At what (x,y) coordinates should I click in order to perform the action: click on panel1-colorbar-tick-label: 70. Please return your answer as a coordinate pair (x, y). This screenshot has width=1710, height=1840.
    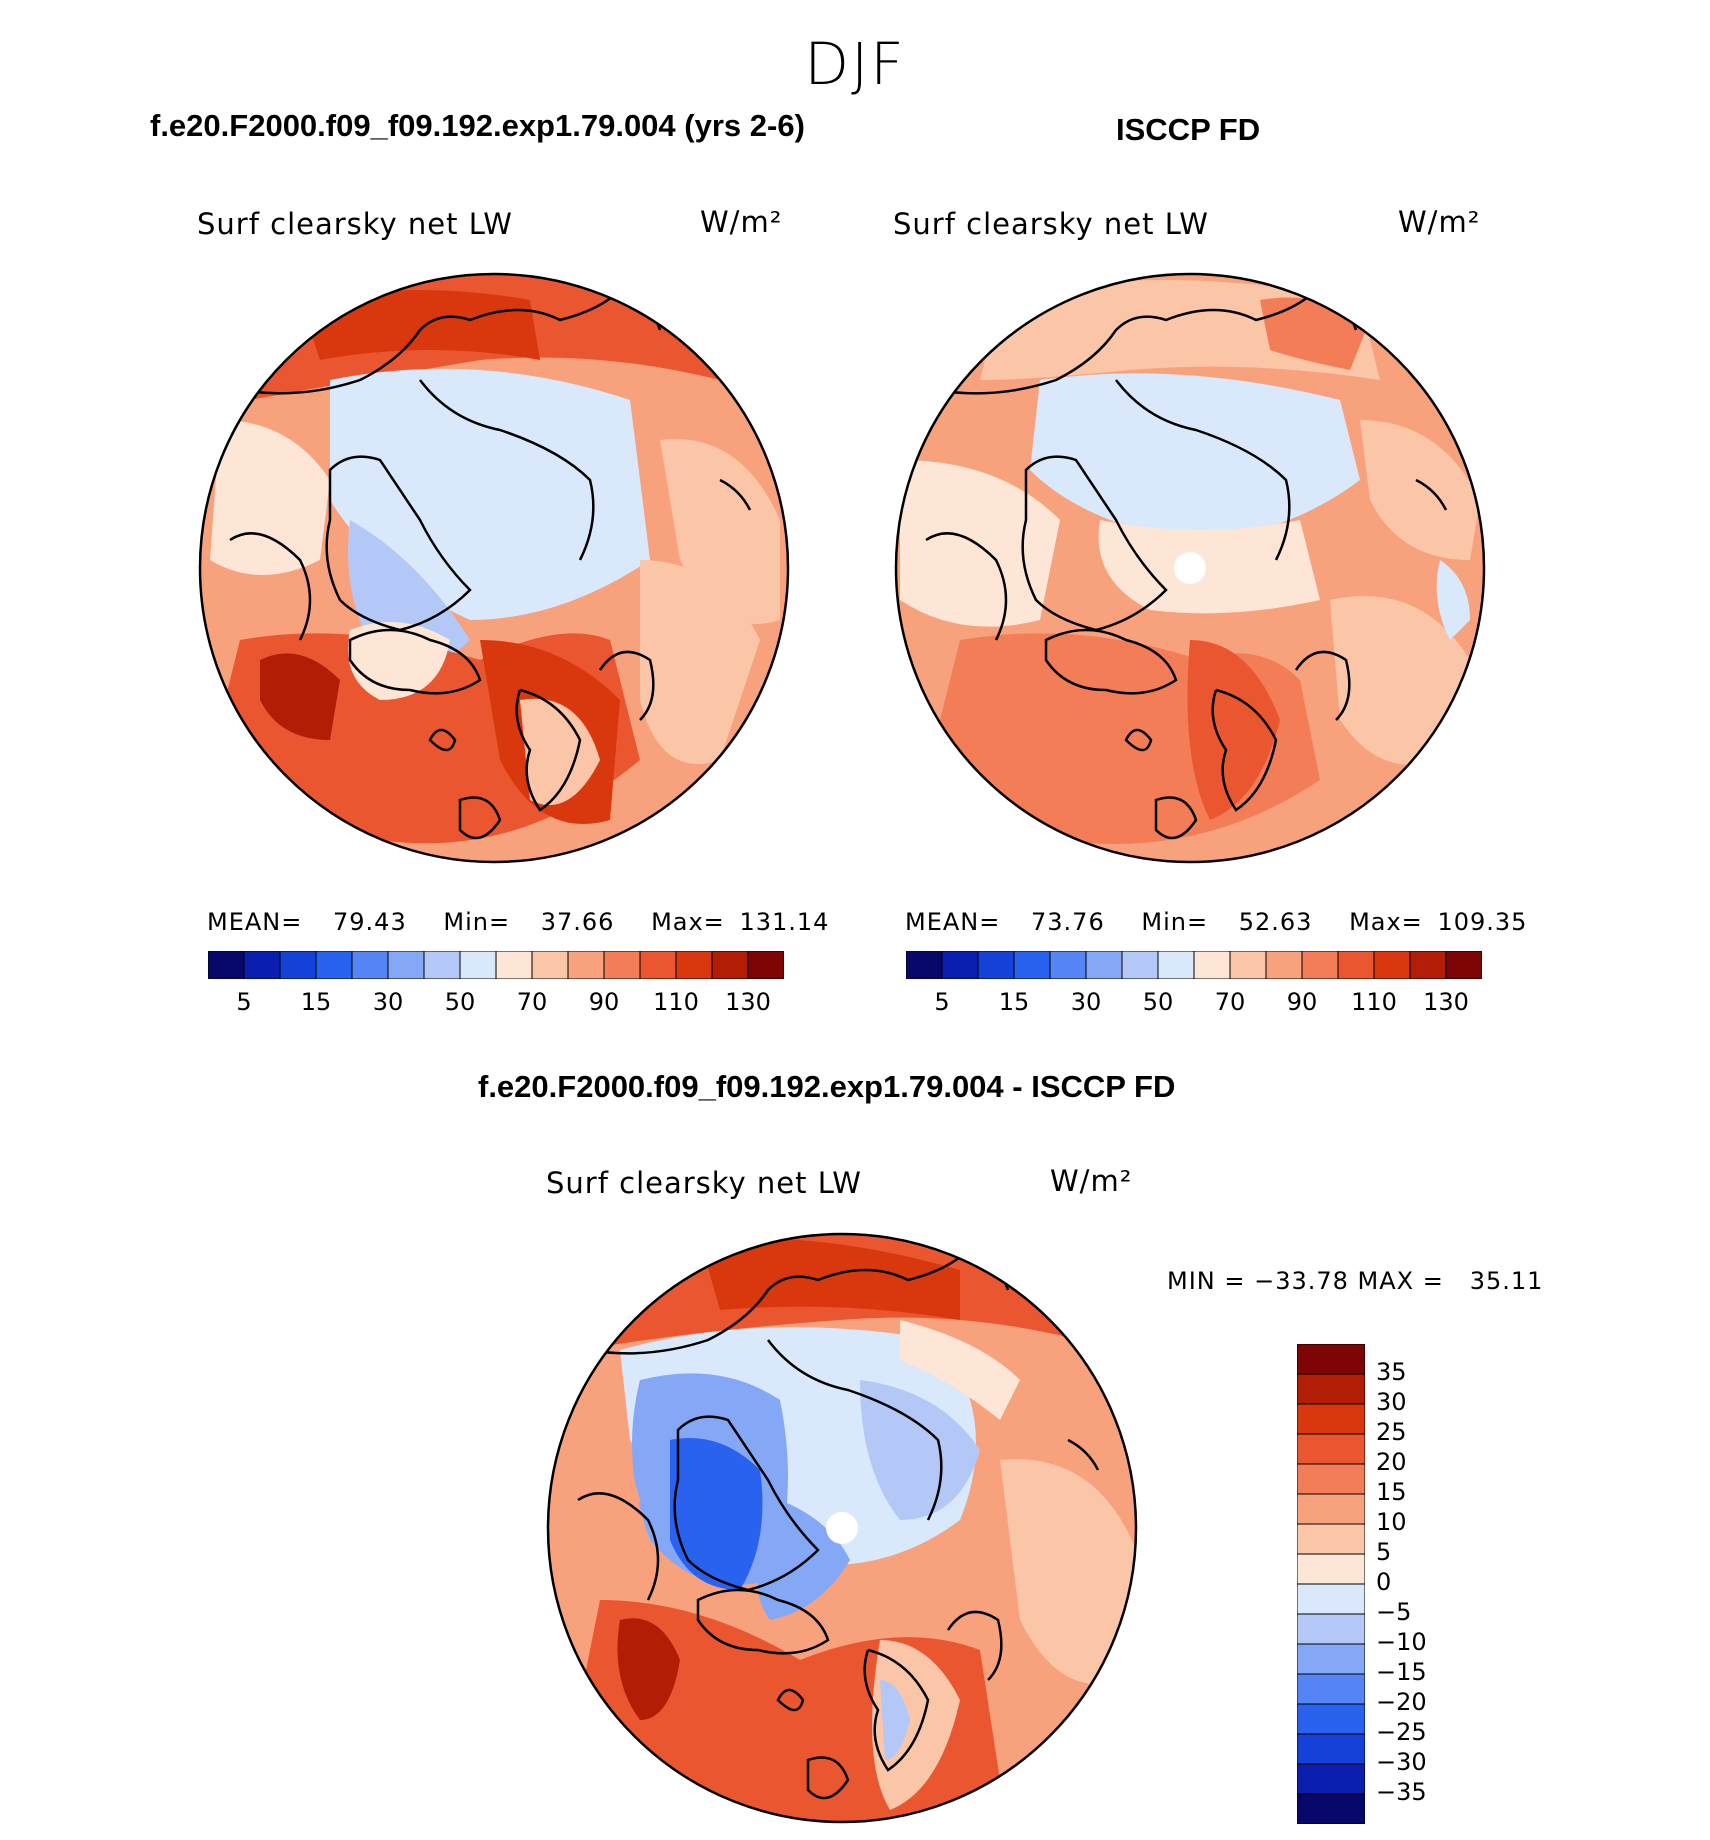
    Looking at the image, I should click on (532, 1002).